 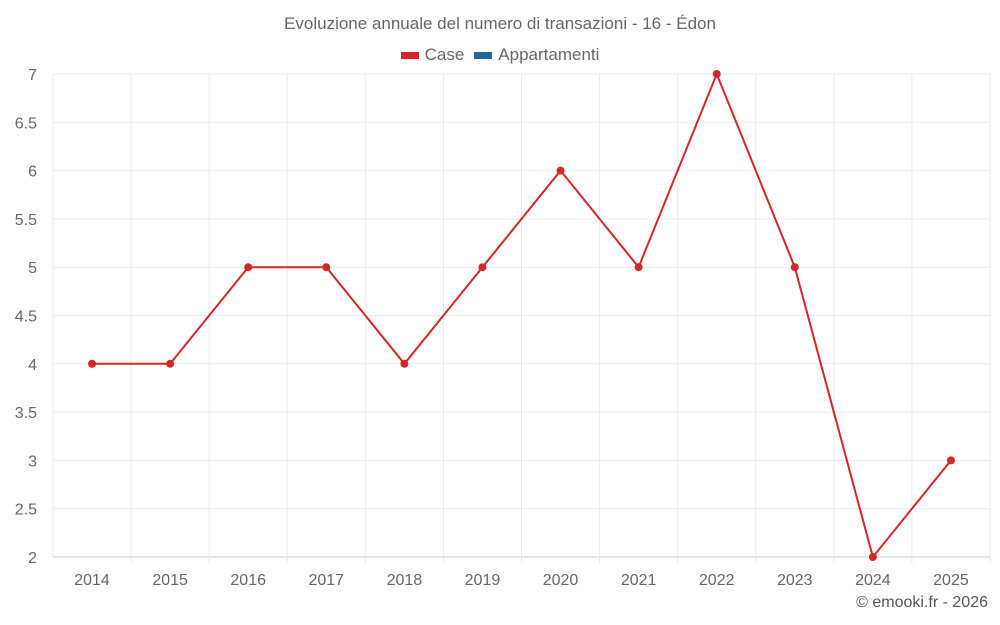 What do you see at coordinates (549, 54) in the screenshot?
I see `legend-label-appartamenti: Appartamenti` at bounding box center [549, 54].